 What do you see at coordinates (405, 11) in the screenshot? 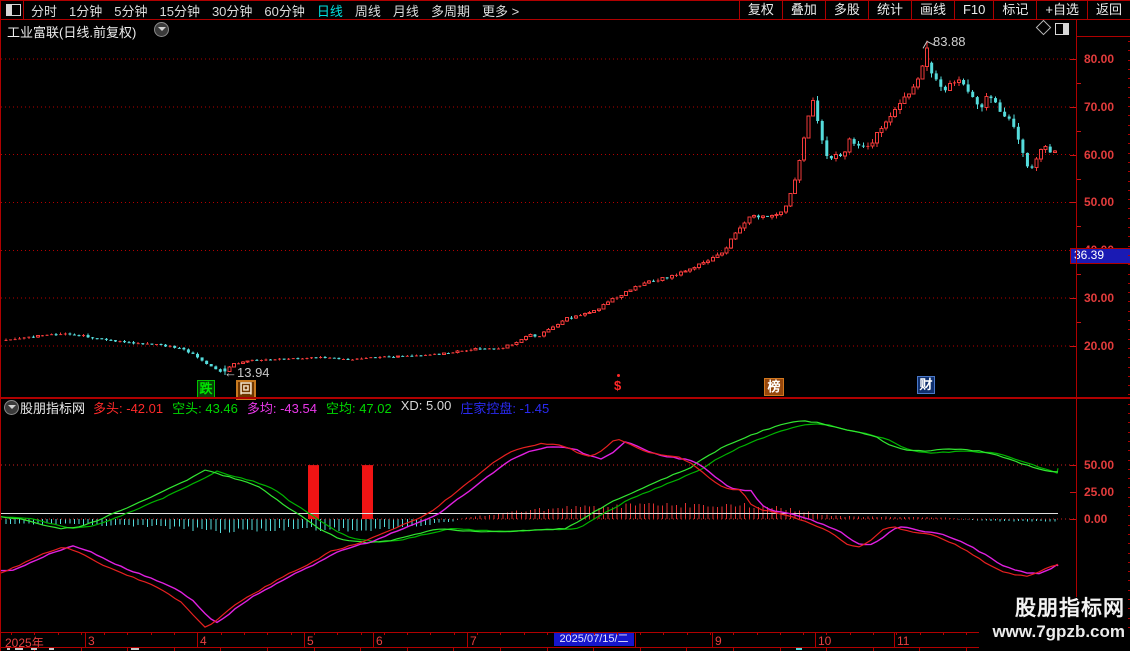
I see `period-tab: 月线` at bounding box center [405, 11].